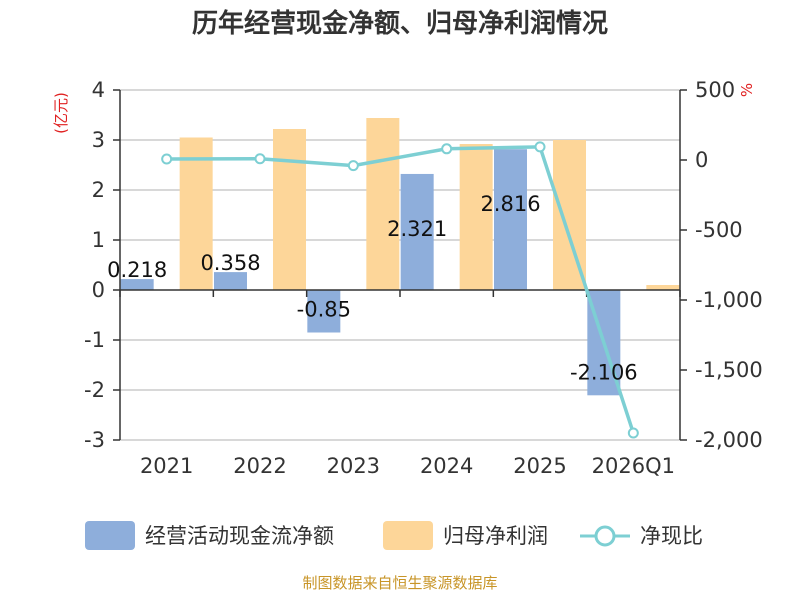 This screenshot has width=800, height=600. Describe the element at coordinates (729, 440) in the screenshot. I see `right-tick-label: -2,000` at that location.